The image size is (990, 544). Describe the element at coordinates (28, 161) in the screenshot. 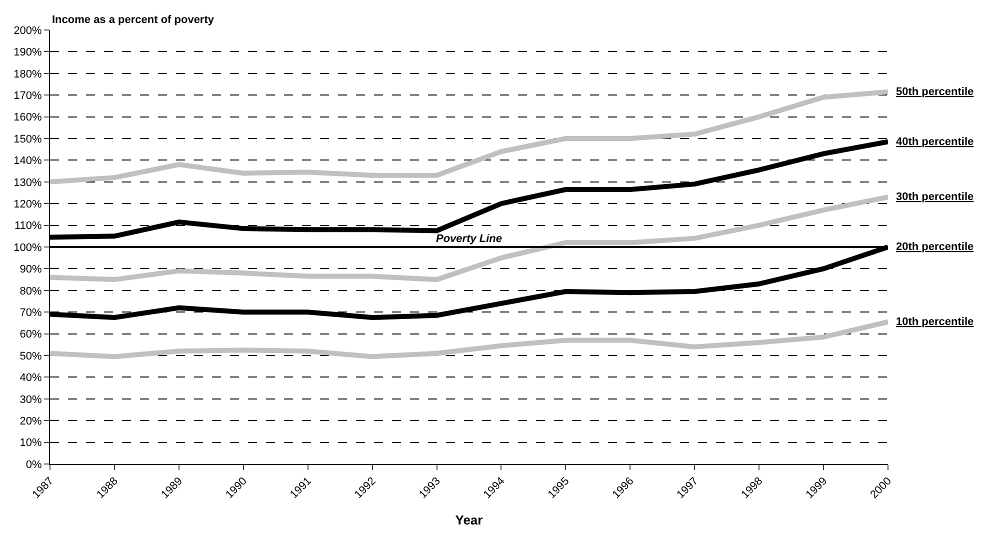

I see `y-tick-label: 140%` at that location.